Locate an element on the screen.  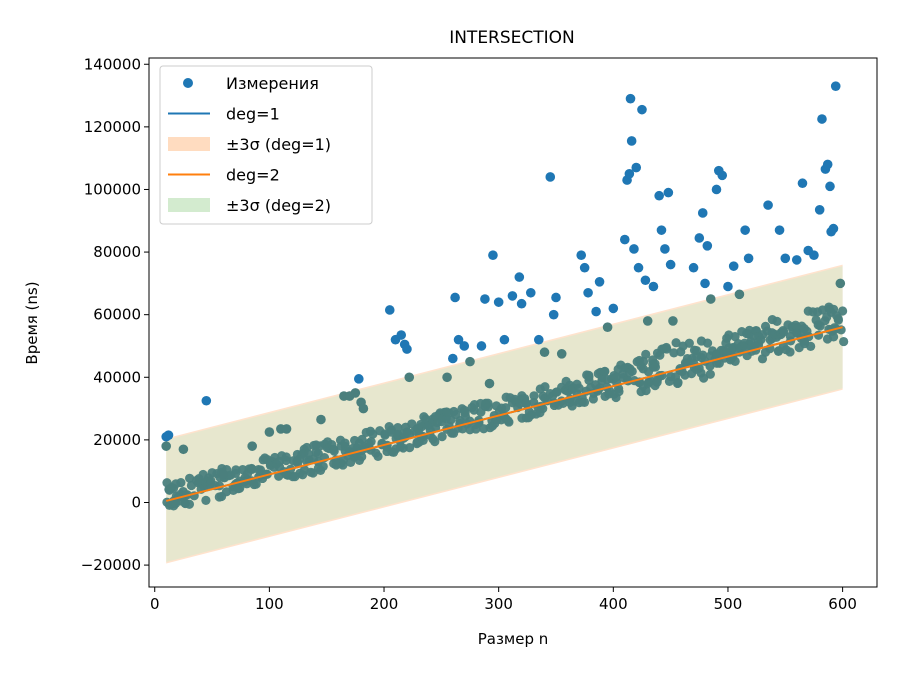
legend-label: ±3σ (deg=1) is located at coordinates (278, 144).